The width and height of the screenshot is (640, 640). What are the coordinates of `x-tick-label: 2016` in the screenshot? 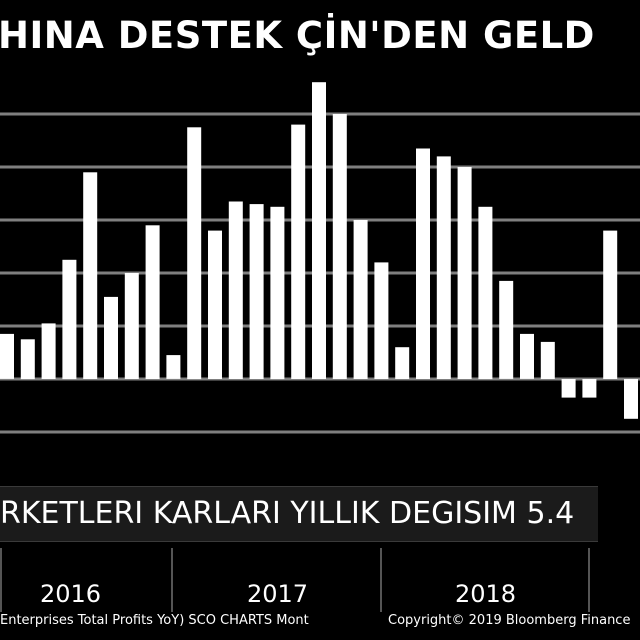 It's located at (71, 594).